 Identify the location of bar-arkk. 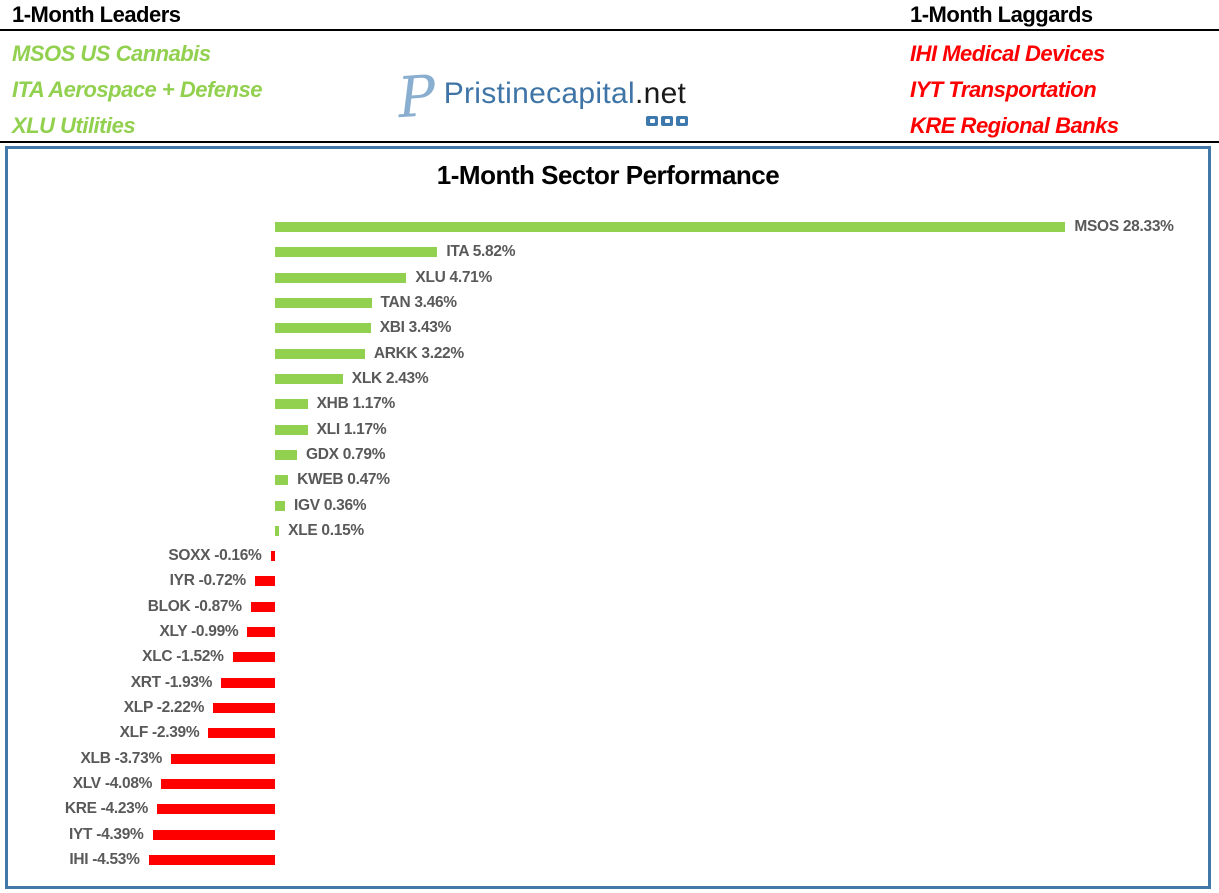
(320, 353).